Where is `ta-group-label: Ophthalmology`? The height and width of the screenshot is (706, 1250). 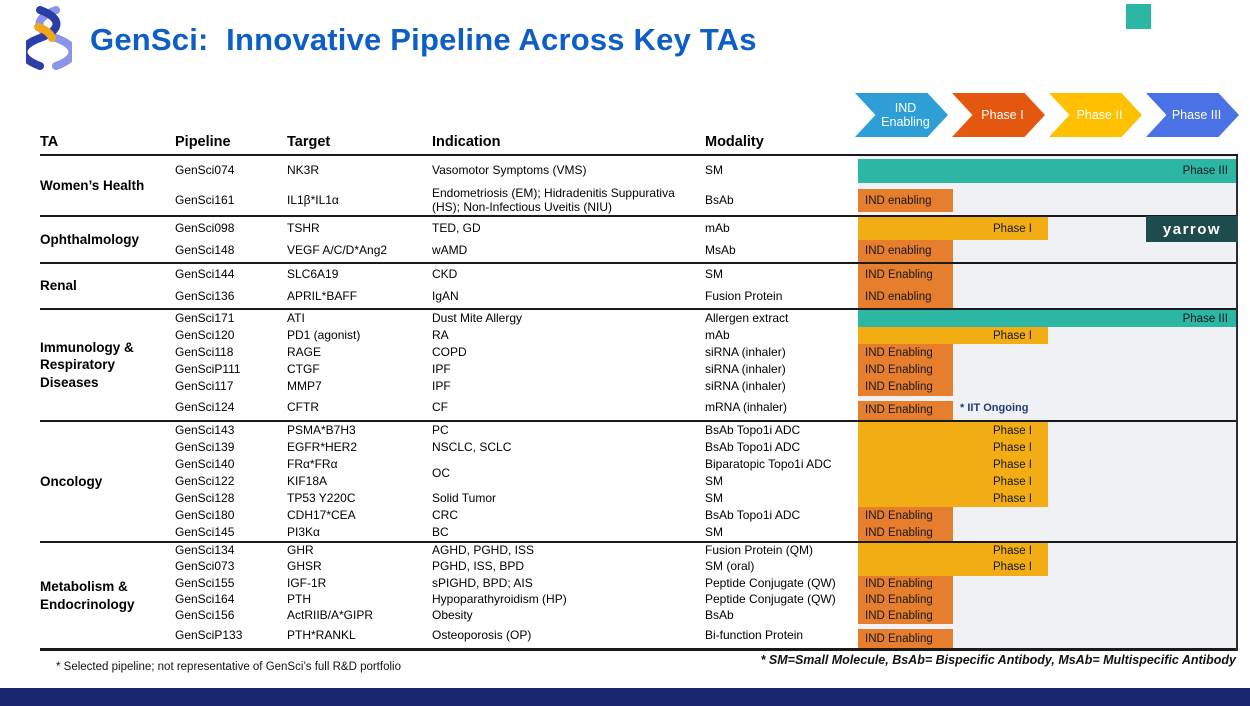
ta-group-label: Ophthalmology is located at coordinates (107, 239).